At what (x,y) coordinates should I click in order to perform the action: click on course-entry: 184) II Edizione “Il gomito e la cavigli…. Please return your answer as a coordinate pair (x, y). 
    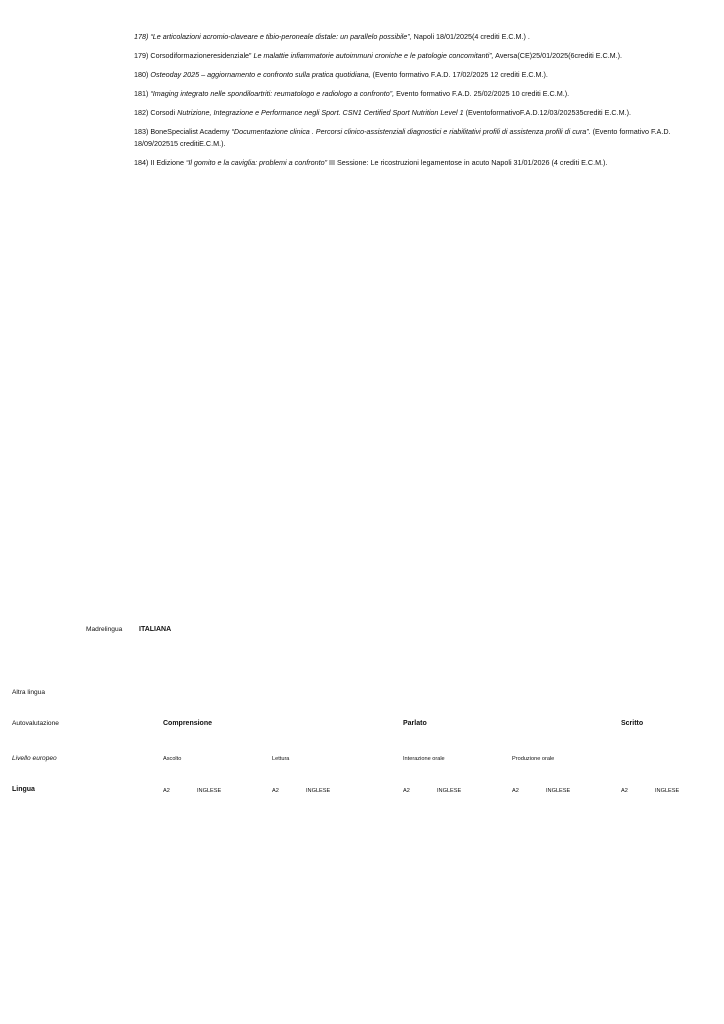
    Looking at the image, I should click on (424, 163).